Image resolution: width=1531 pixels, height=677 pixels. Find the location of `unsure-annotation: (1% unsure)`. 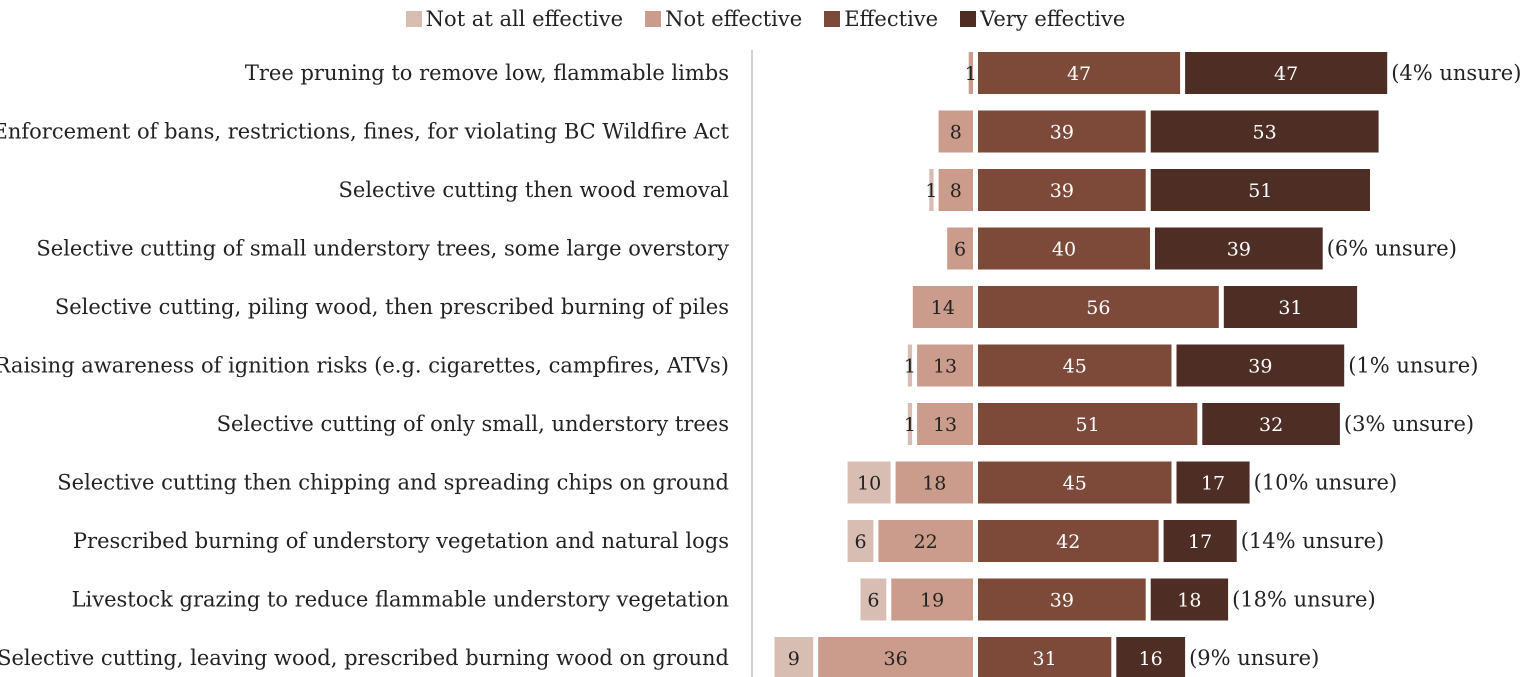

unsure-annotation: (1% unsure) is located at coordinates (1413, 366).